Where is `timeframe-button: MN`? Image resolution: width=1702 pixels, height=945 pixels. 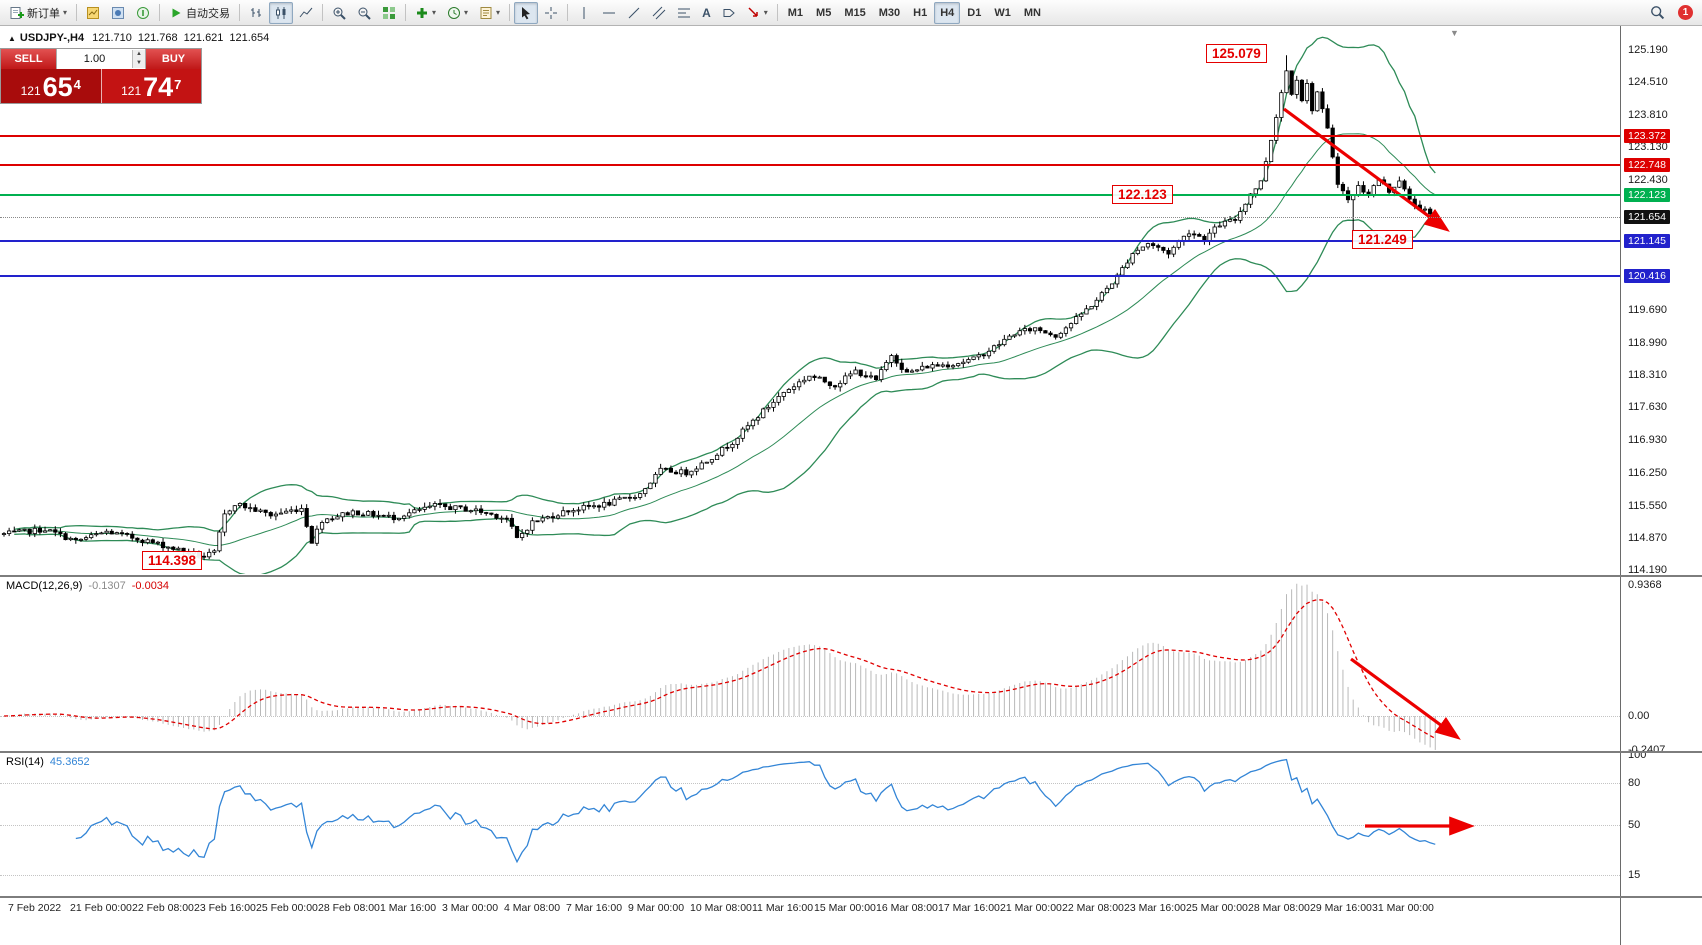 timeframe-button: MN is located at coordinates (1032, 12).